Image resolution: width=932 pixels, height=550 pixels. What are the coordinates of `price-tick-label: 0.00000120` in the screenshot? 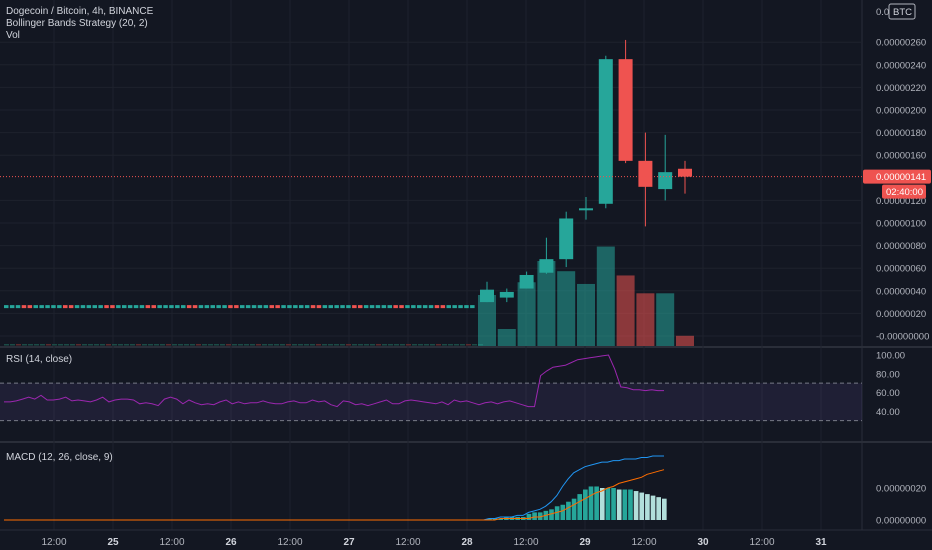 It's located at (901, 201).